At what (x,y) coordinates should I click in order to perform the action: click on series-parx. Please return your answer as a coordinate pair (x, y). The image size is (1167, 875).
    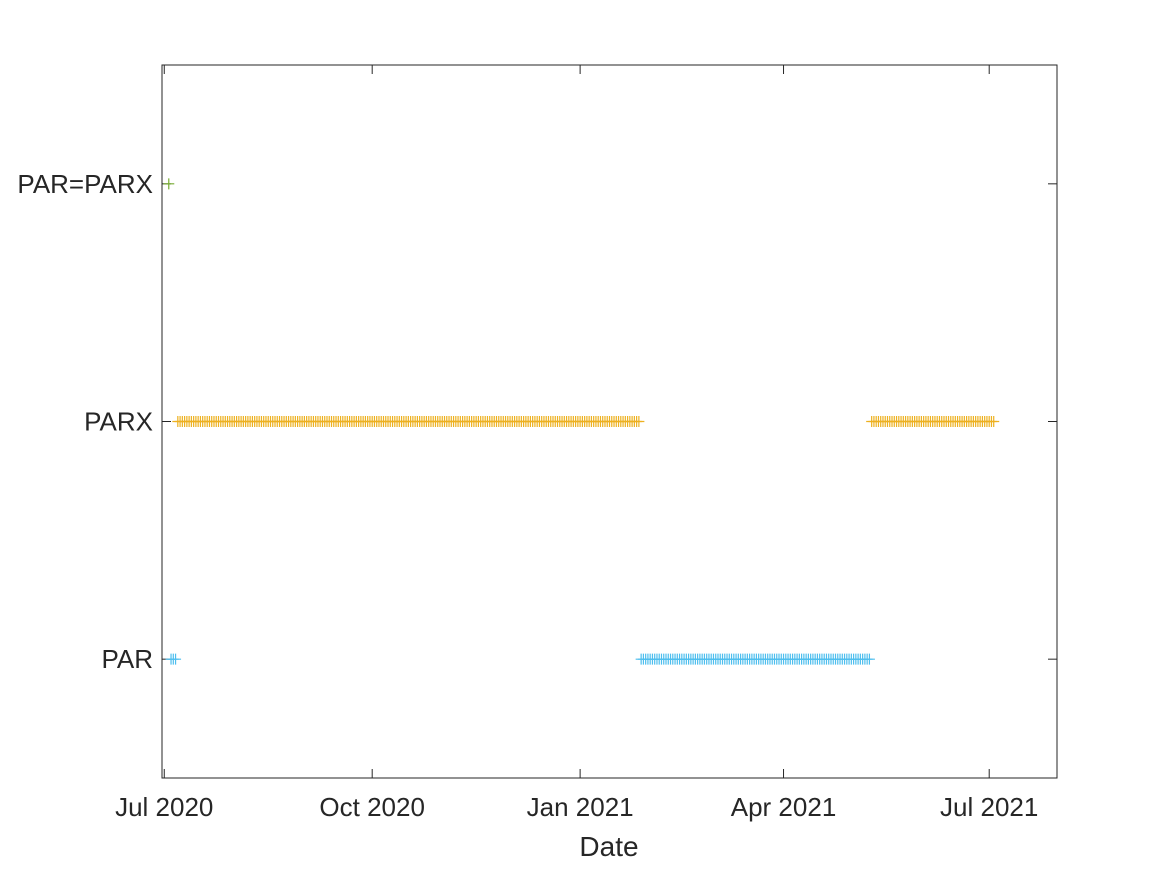
    Looking at the image, I should click on (586, 421).